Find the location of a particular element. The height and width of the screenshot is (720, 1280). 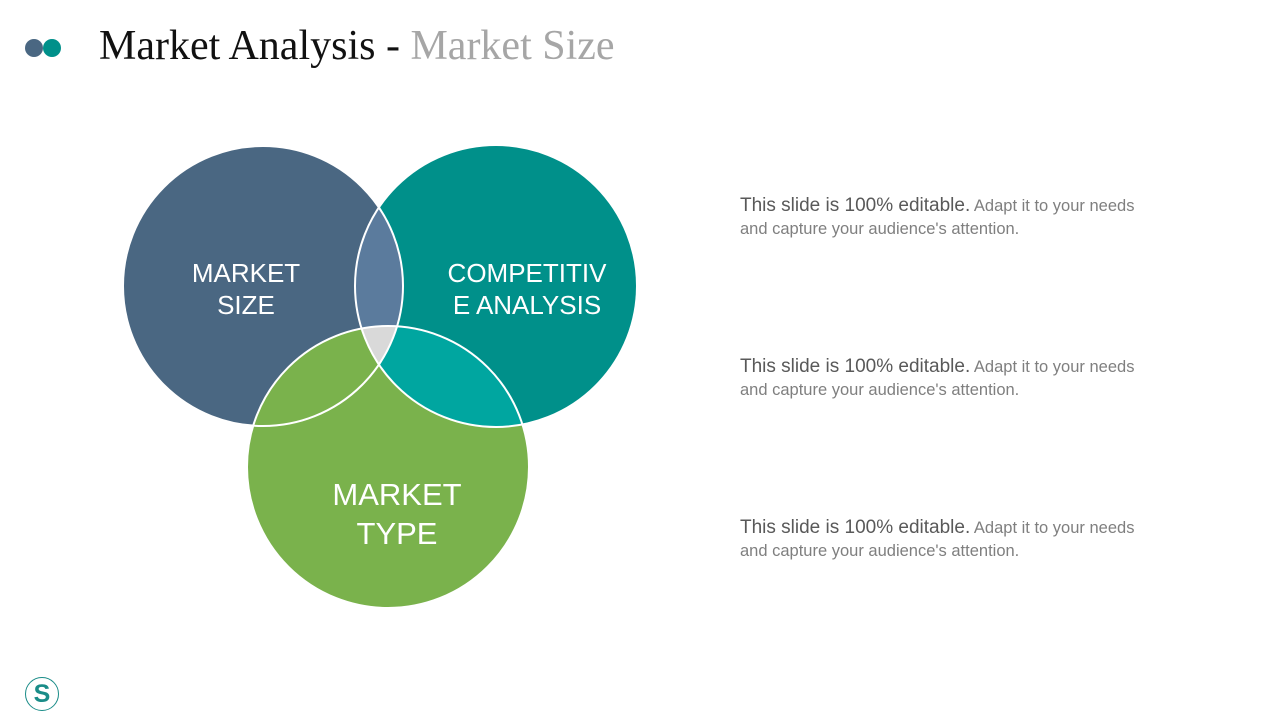

title-sub: Market Size is located at coordinates (512, 46).